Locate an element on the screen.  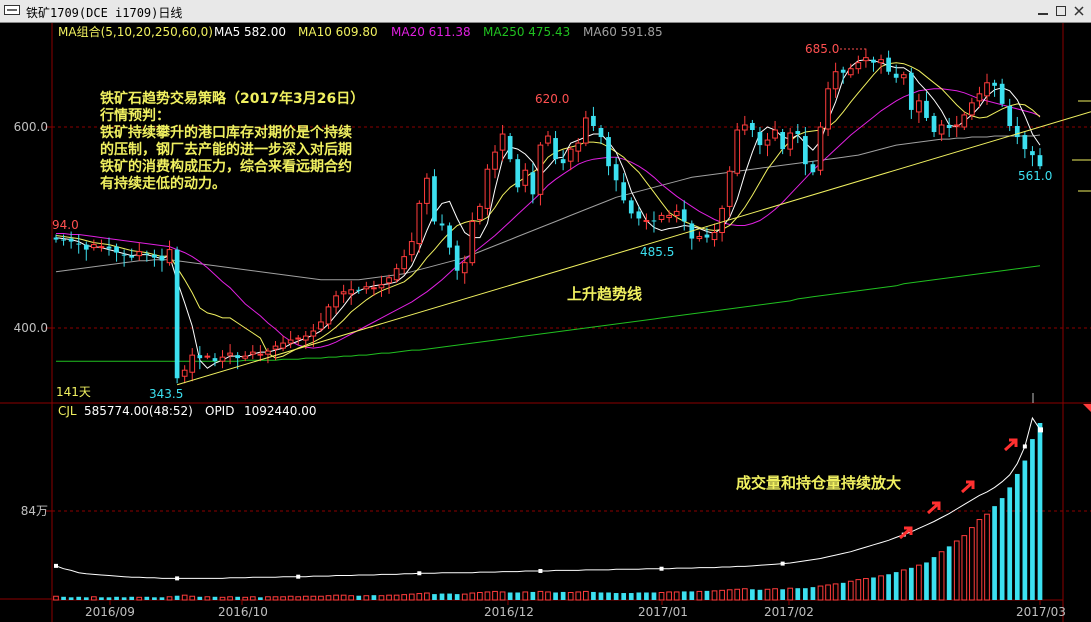
trend-line-label: 上升趋势线 is located at coordinates (604, 294).